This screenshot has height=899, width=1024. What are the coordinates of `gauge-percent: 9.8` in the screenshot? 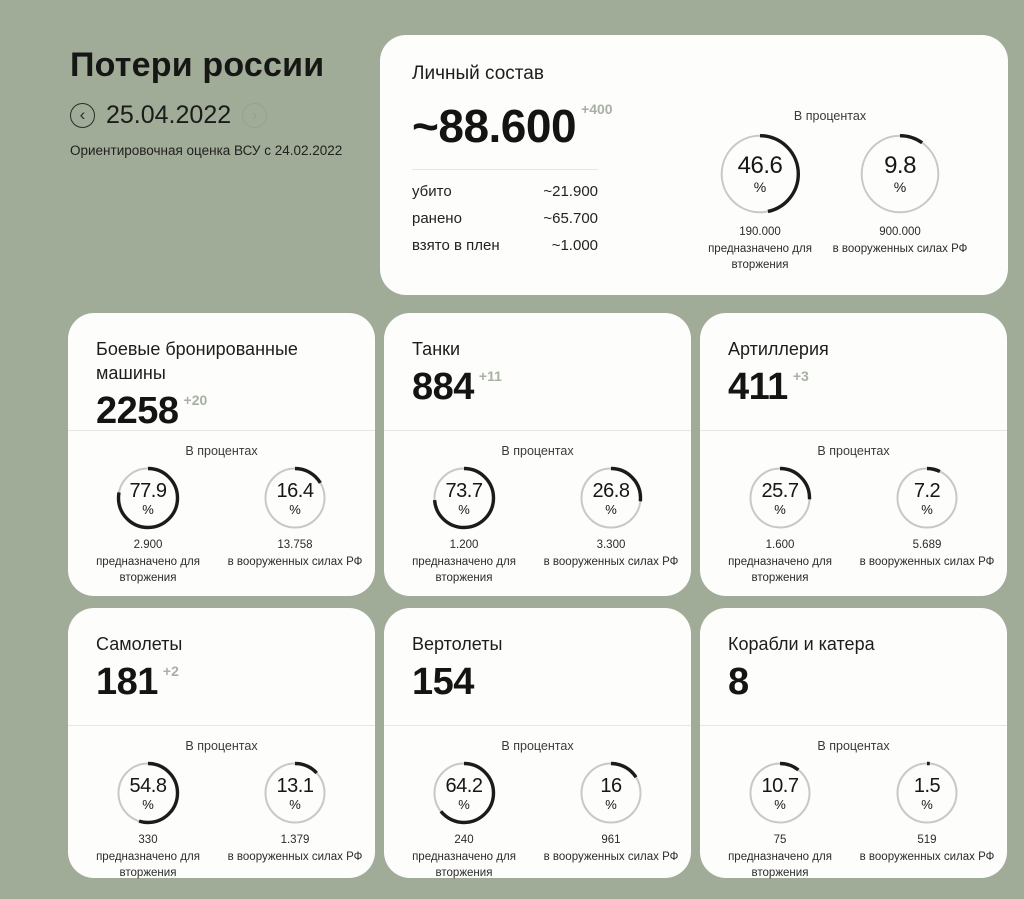 It's located at (900, 165).